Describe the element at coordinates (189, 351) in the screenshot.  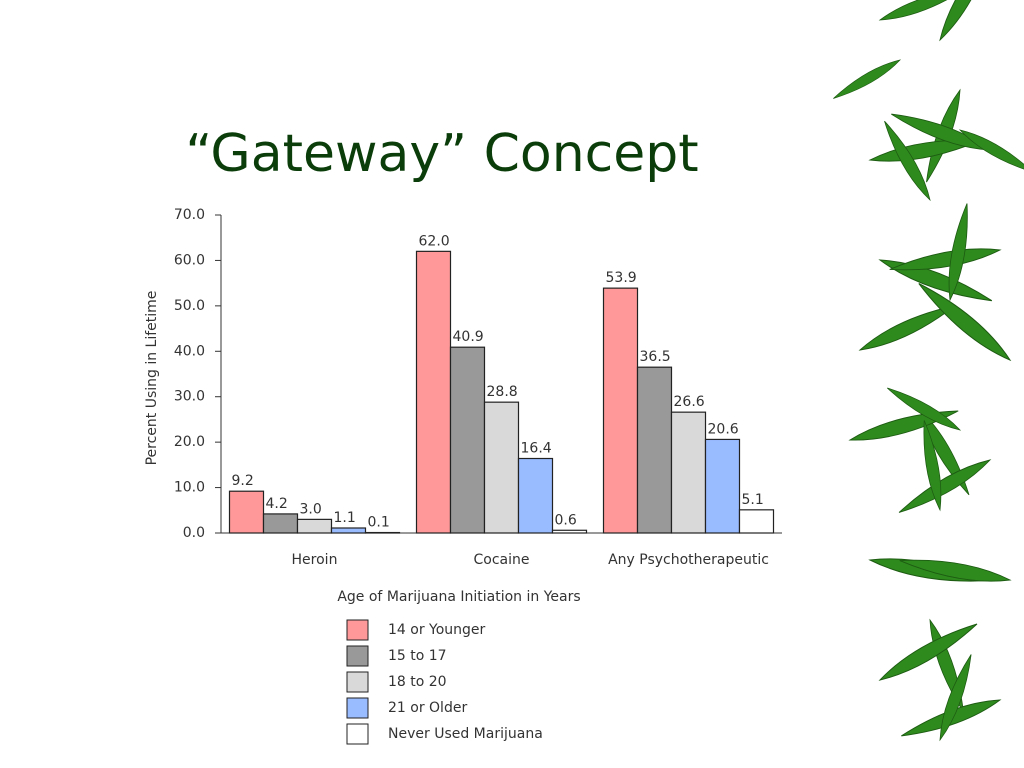
I see `y-tick-label: 40.0` at that location.